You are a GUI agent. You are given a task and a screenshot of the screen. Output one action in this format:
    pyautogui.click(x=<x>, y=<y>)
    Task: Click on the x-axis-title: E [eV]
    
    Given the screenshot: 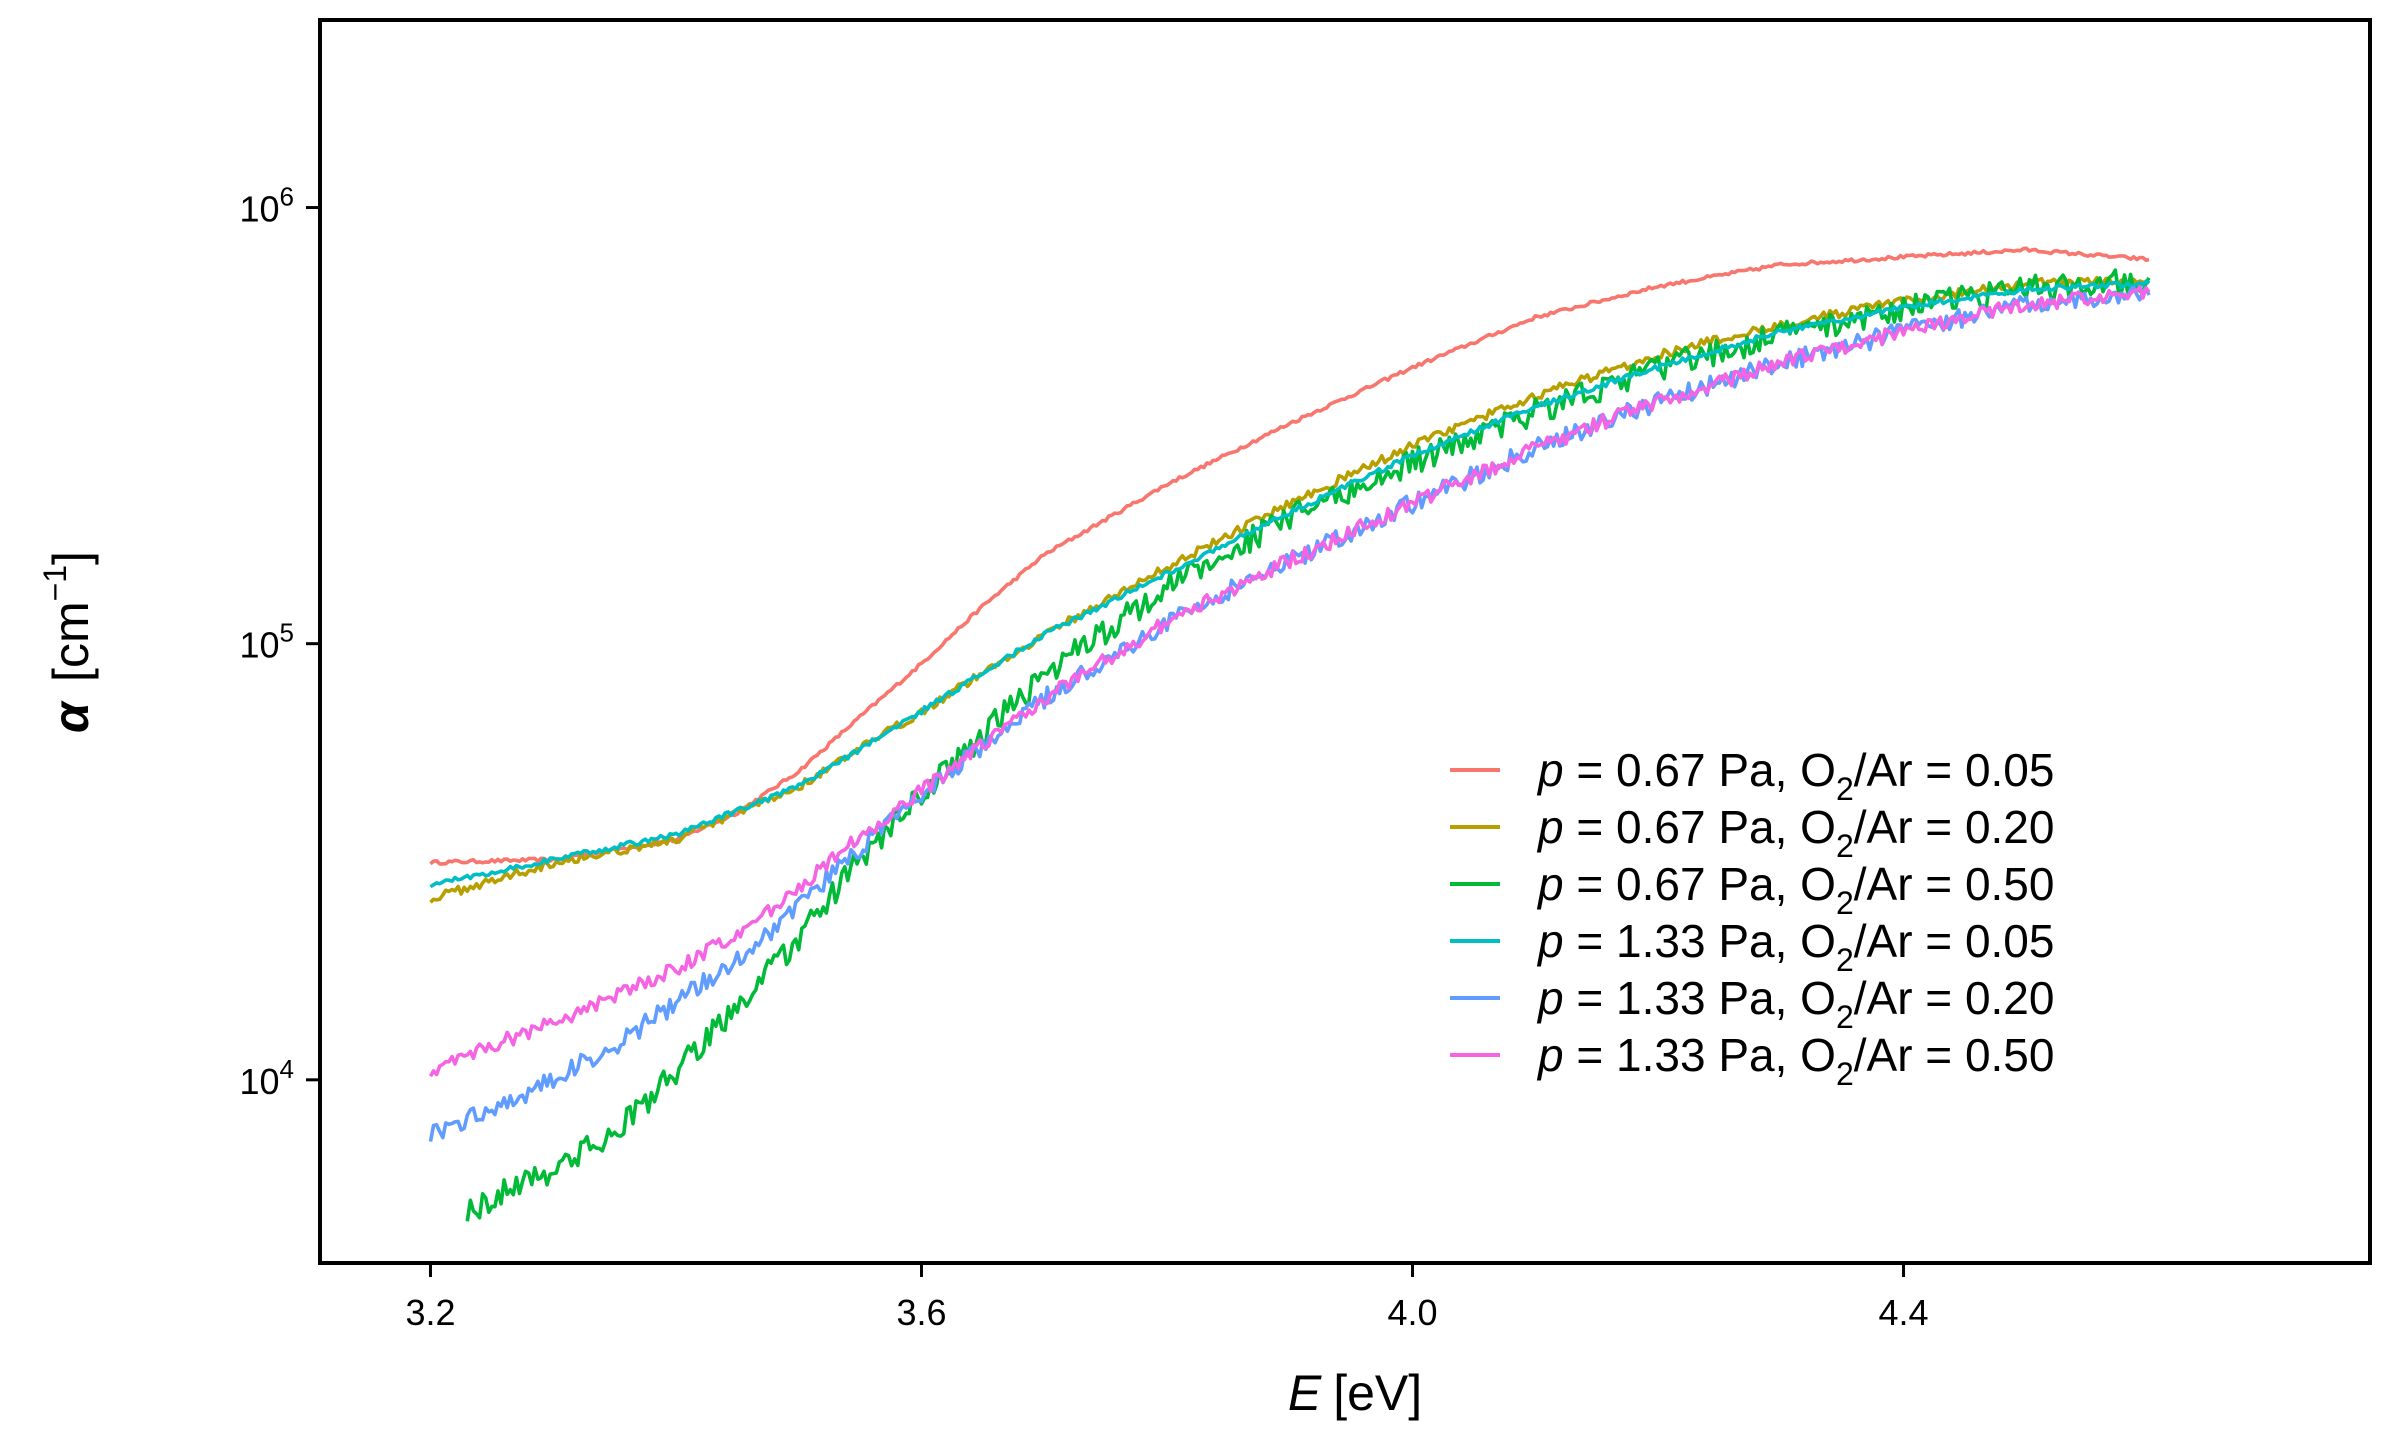 What is the action you would take?
    pyautogui.click(x=1355, y=1393)
    